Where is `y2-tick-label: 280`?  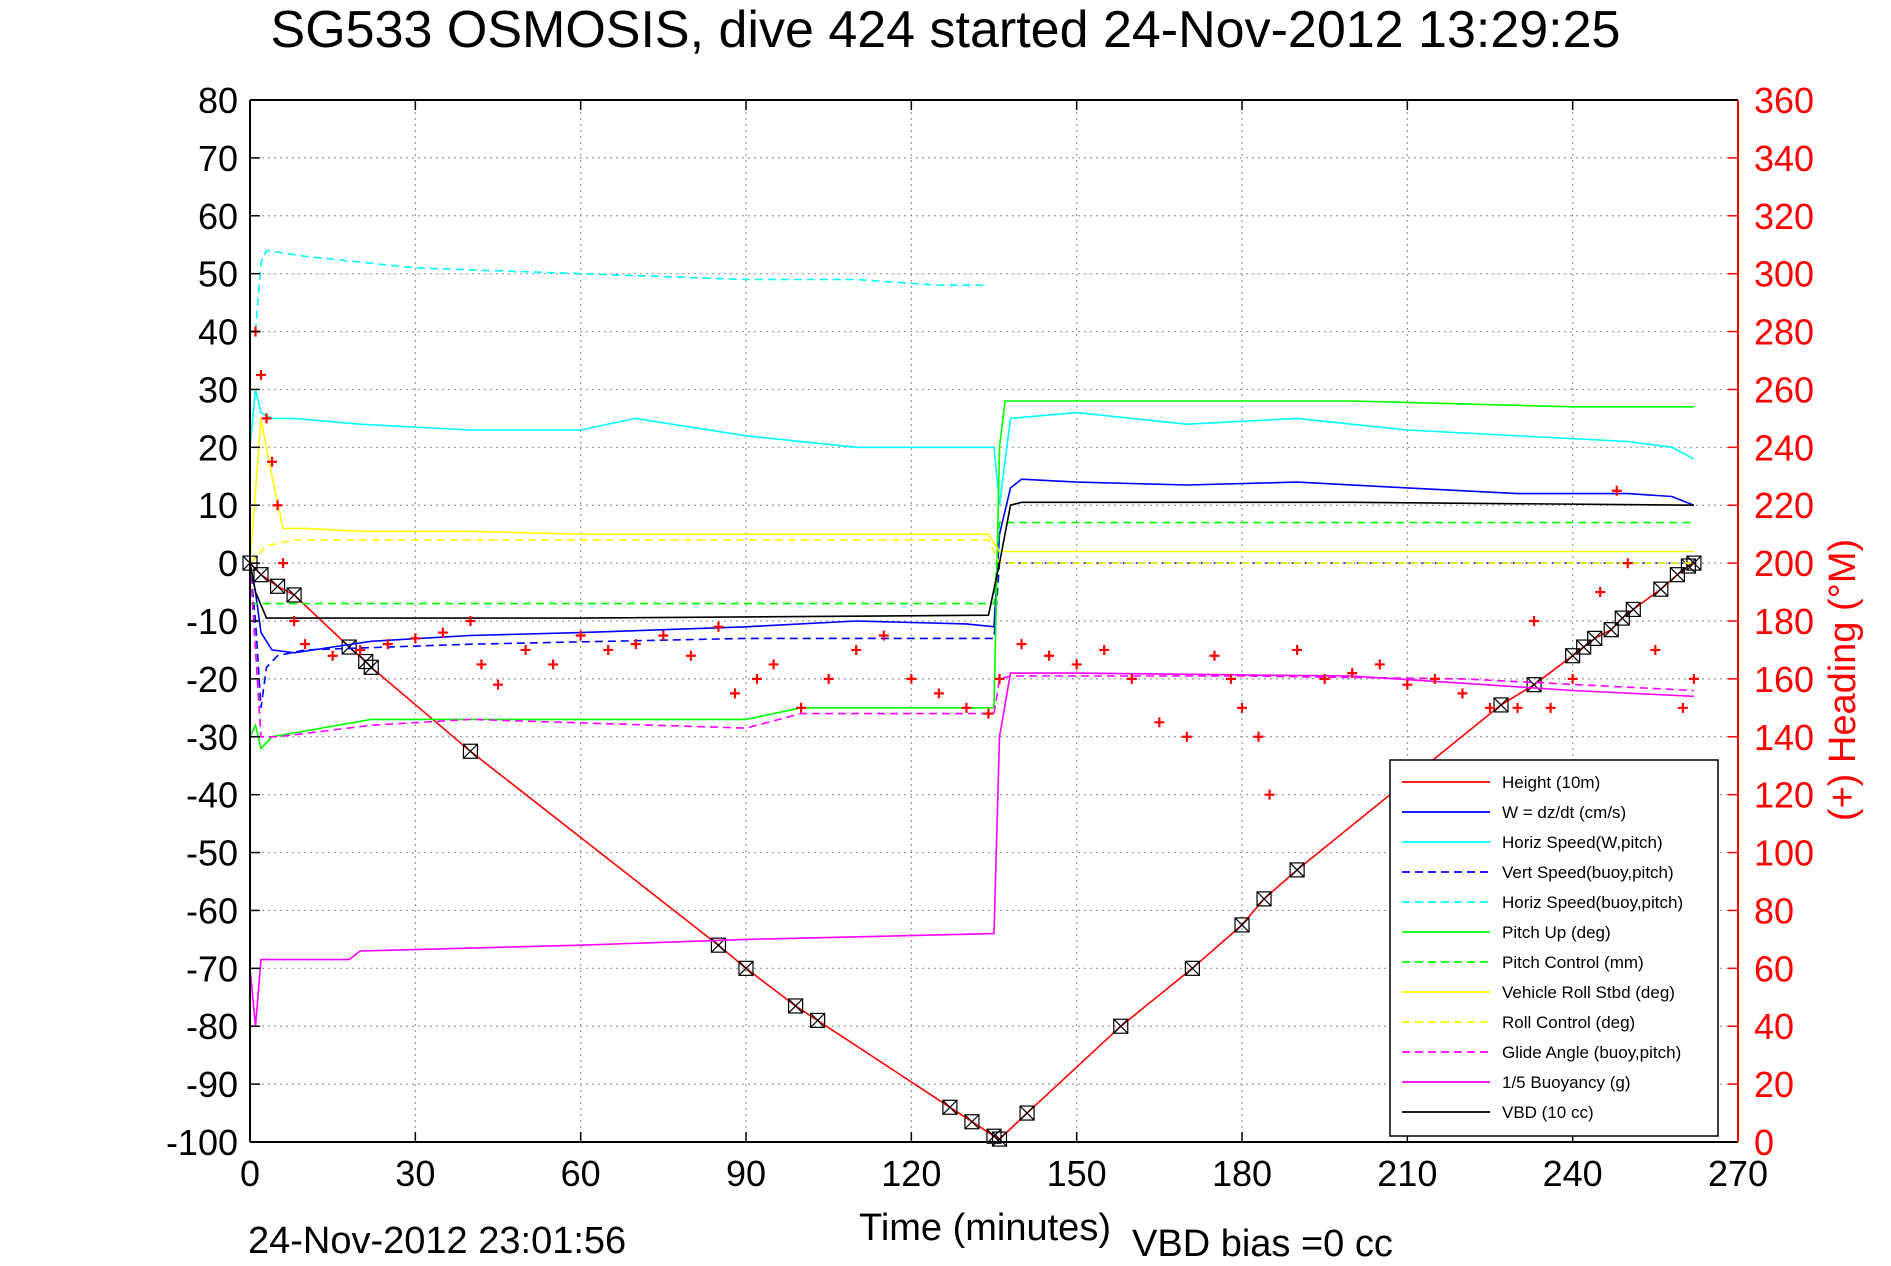 y2-tick-label: 280 is located at coordinates (1784, 332).